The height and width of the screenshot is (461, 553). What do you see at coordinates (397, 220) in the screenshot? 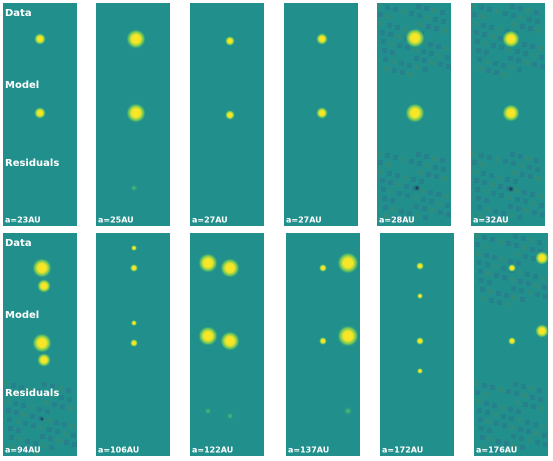
I see `panel-label: a=28AU` at bounding box center [397, 220].